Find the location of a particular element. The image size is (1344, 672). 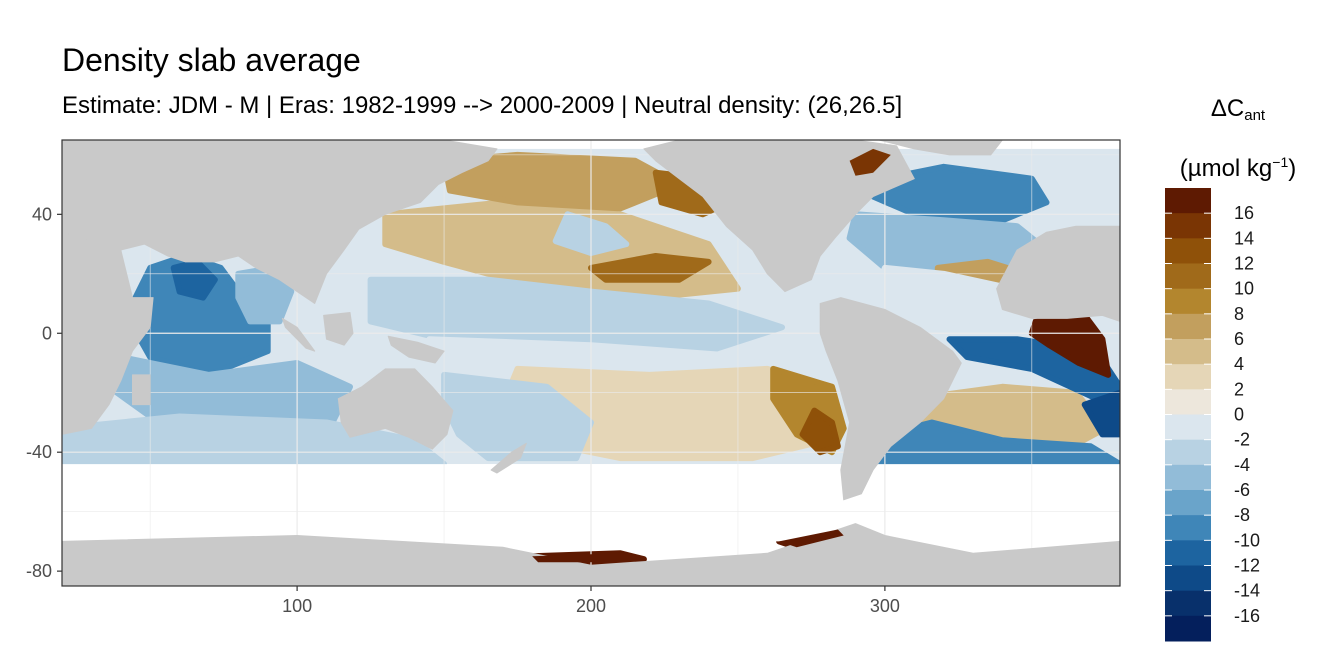

colorbar-label: -6 is located at coordinates (1242, 490).